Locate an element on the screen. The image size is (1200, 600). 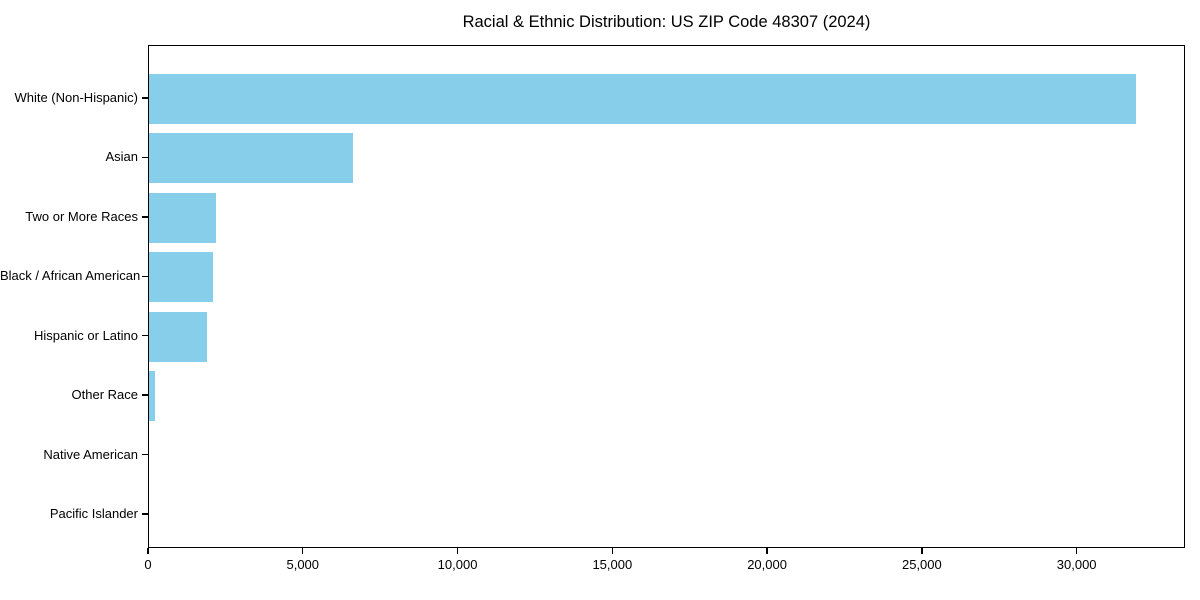
x-tick-label: 10,000 is located at coordinates (457, 564).